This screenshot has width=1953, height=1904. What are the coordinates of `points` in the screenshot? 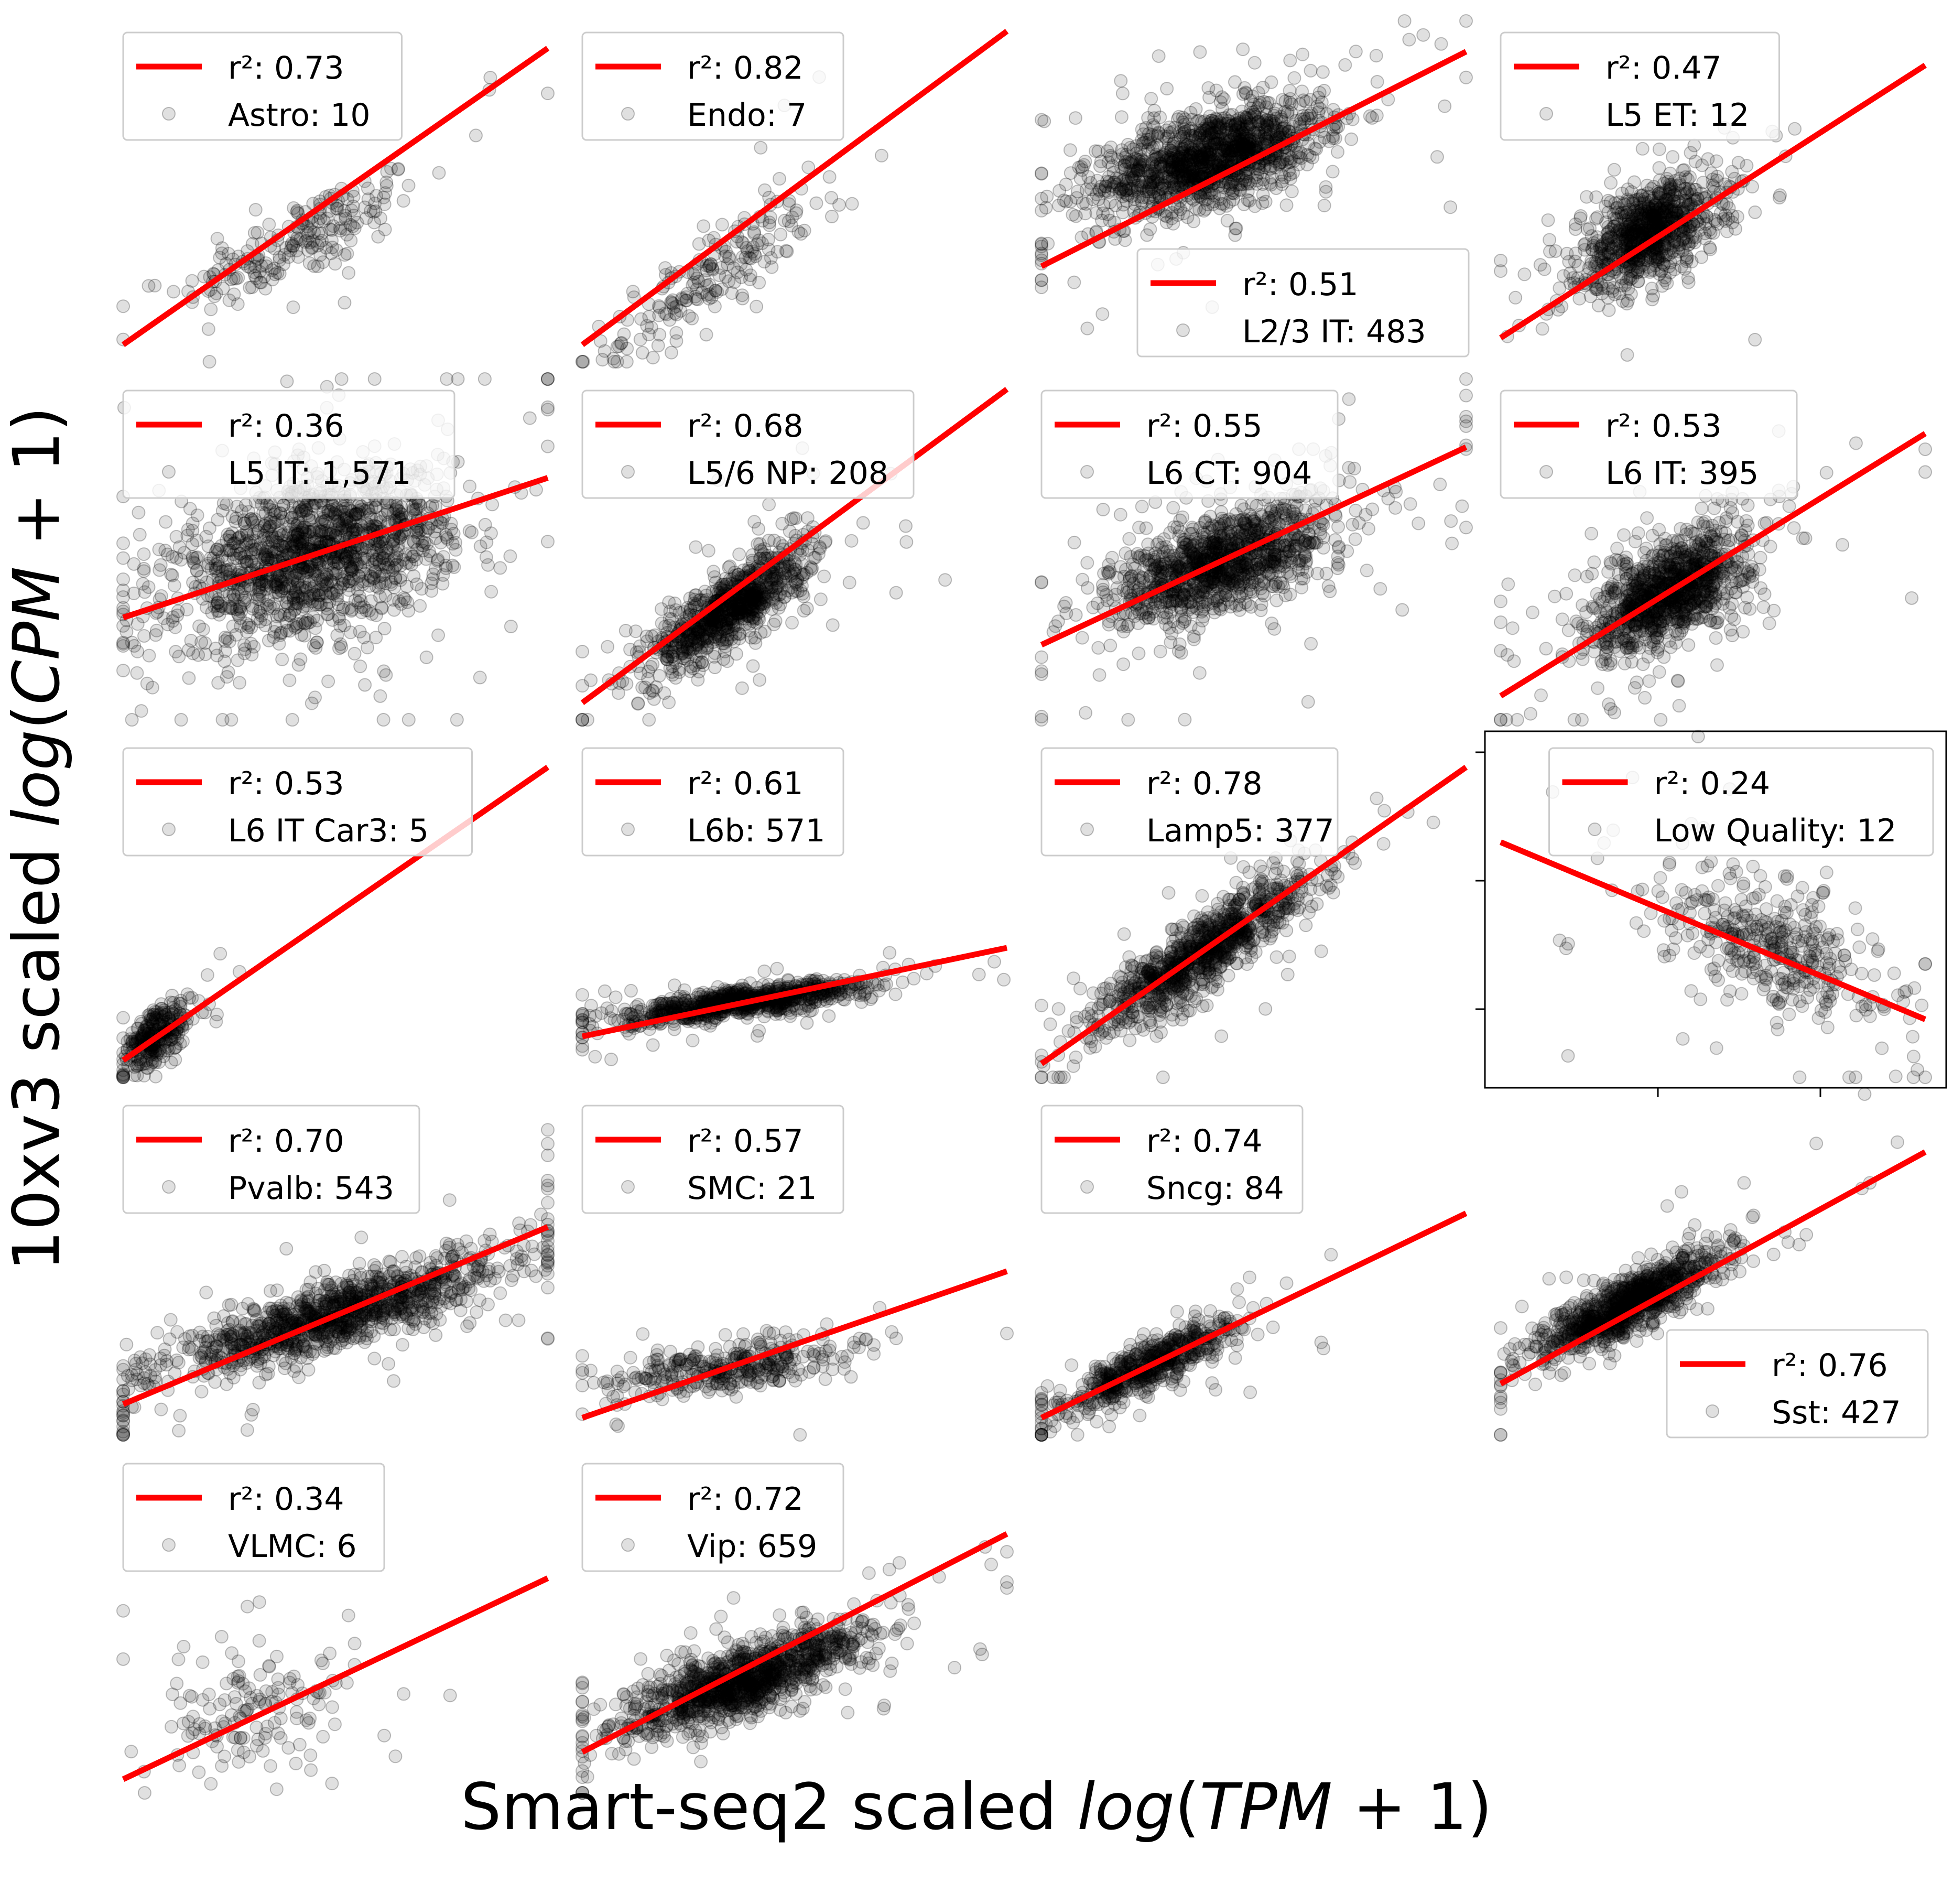 It's located at (335, 220).